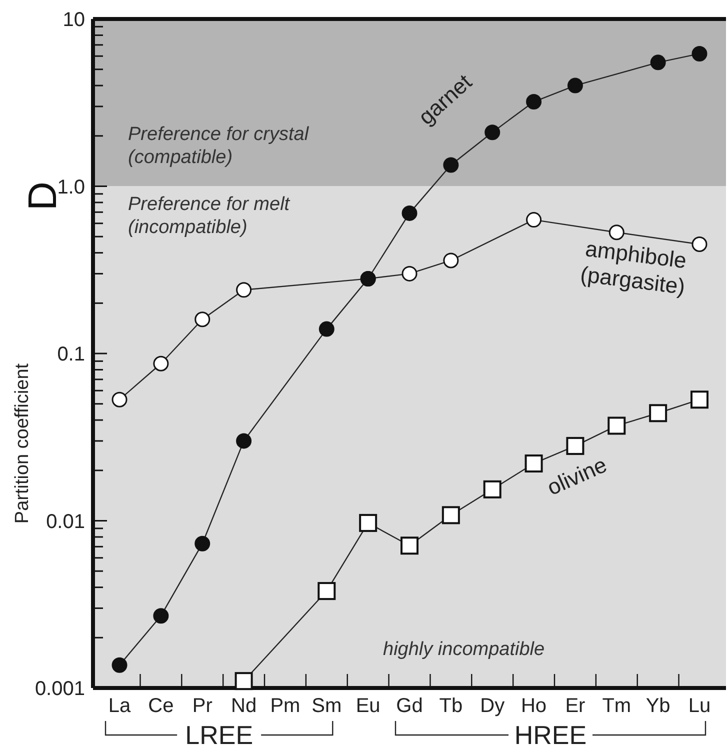  What do you see at coordinates (244, 706) in the screenshot?
I see `x-tick-label: Nd` at bounding box center [244, 706].